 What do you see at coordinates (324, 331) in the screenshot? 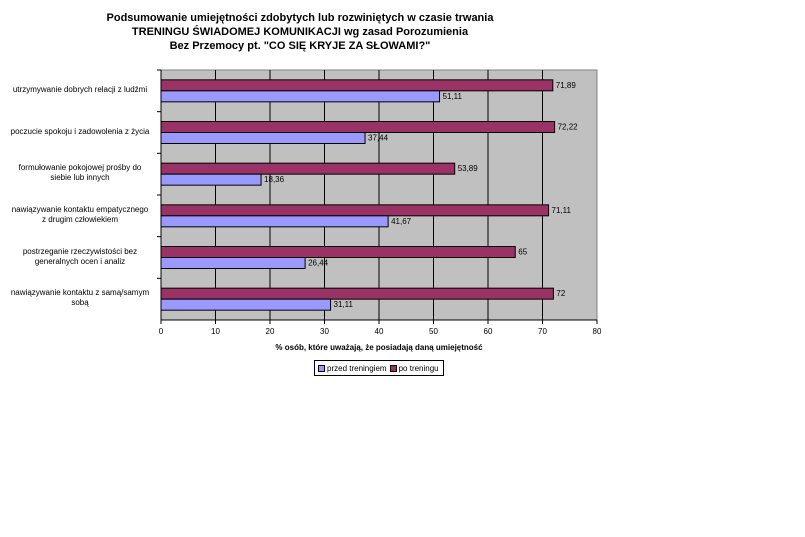
I see `x-tick-label: 30` at bounding box center [324, 331].